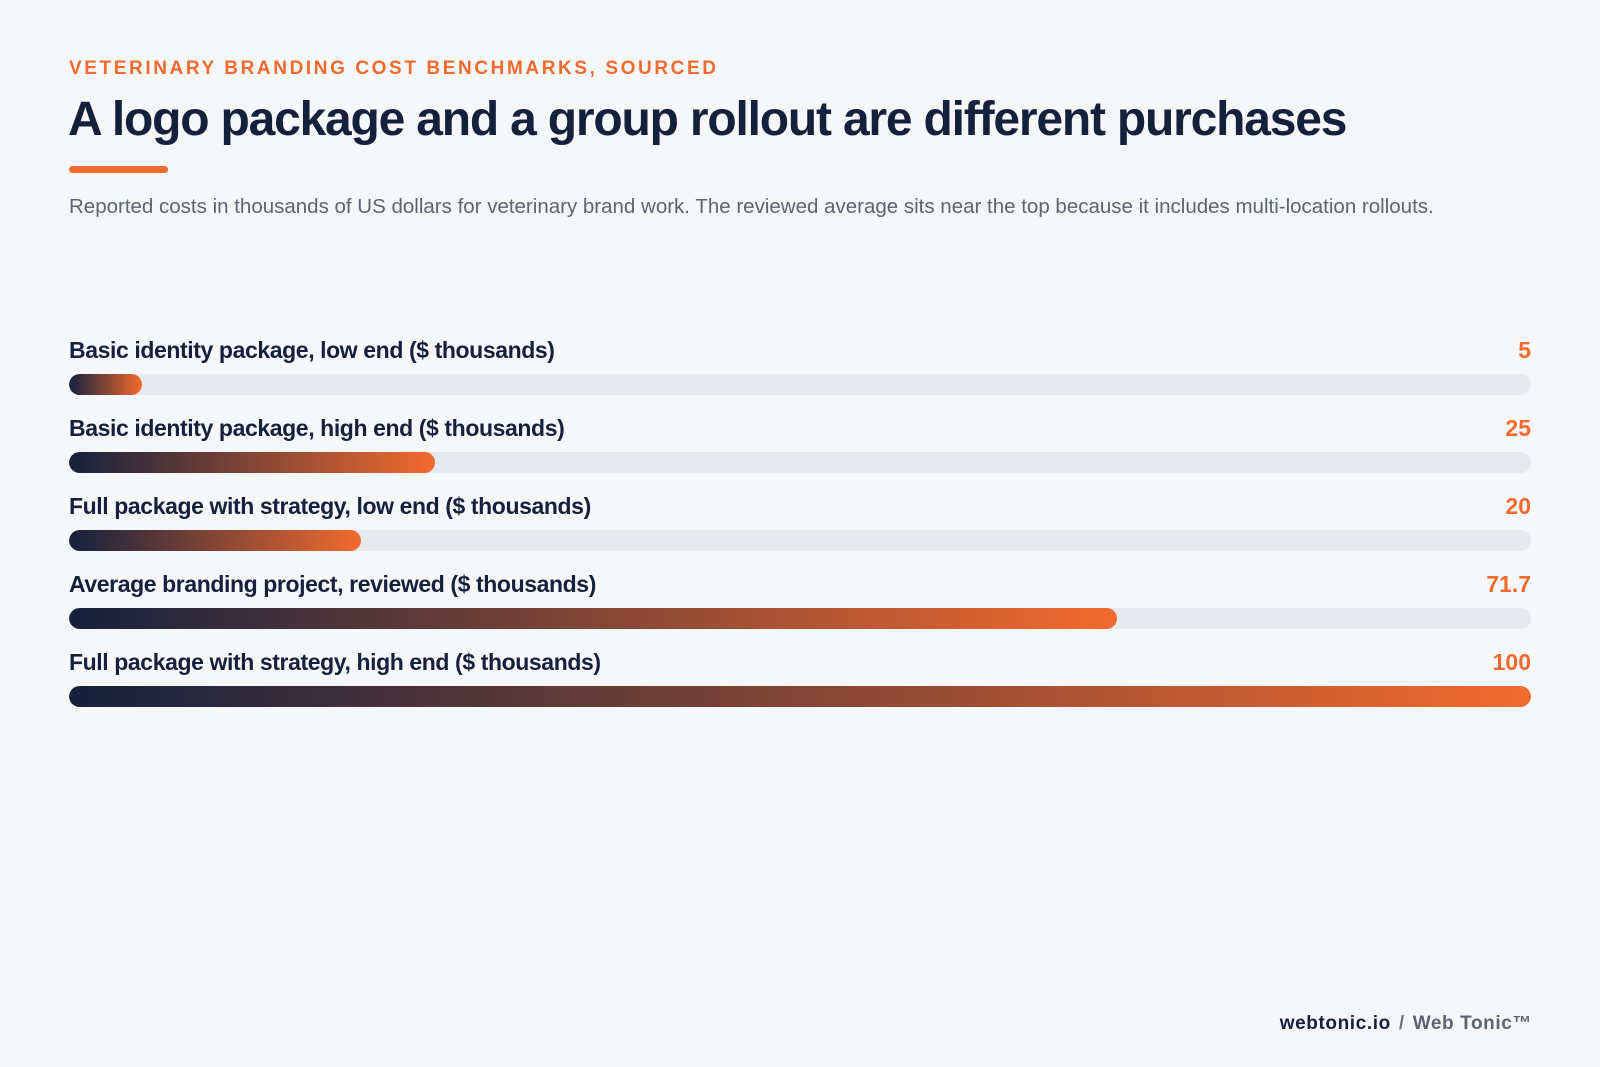 The height and width of the screenshot is (1067, 1600). I want to click on footer-credit: webtonic.io / Web Tonic™, so click(1406, 1024).